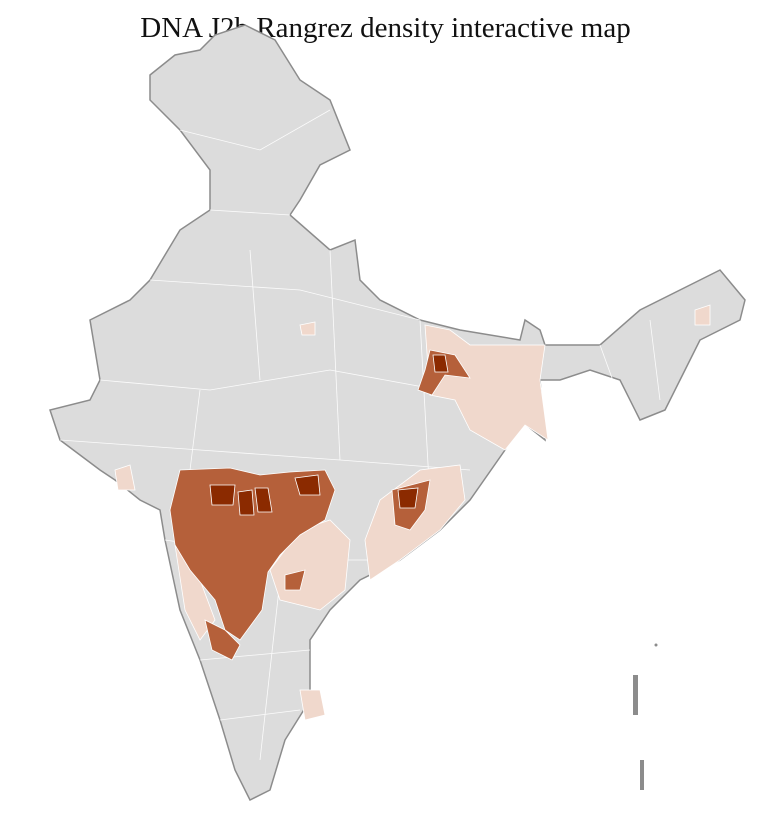 Image resolution: width=771 pixels, height=814 pixels. I want to click on high-density-regions, so click(329, 435).